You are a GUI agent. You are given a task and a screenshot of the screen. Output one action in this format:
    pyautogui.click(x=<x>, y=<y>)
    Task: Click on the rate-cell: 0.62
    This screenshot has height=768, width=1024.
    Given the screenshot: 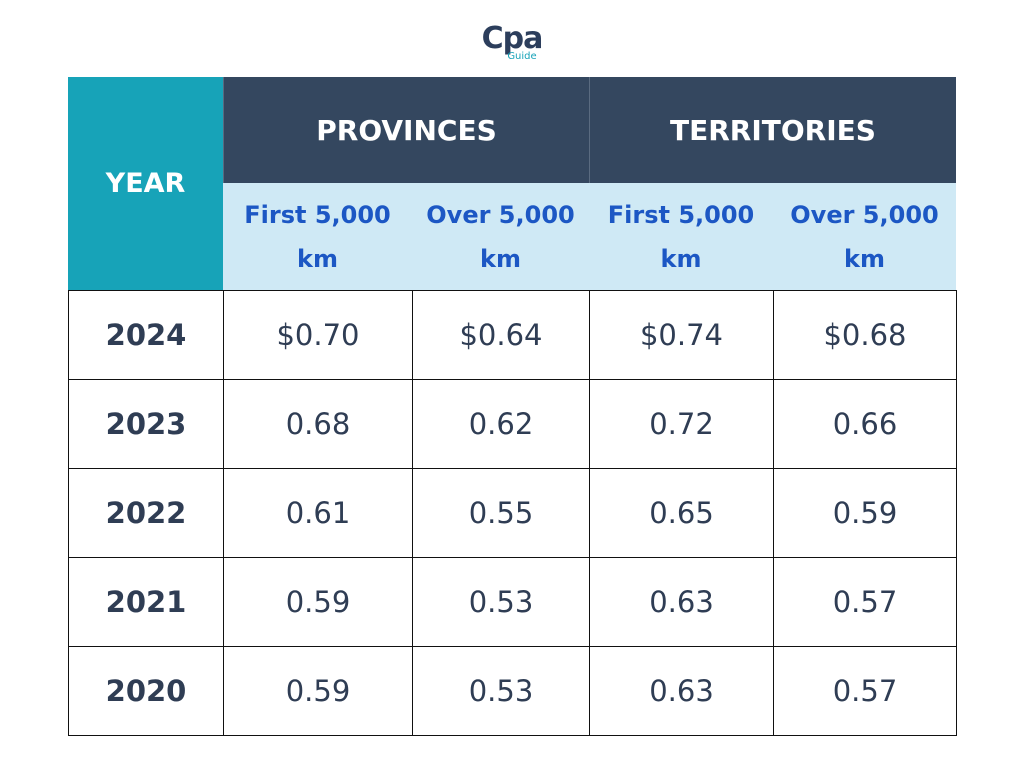 What is the action you would take?
    pyautogui.click(x=501, y=424)
    